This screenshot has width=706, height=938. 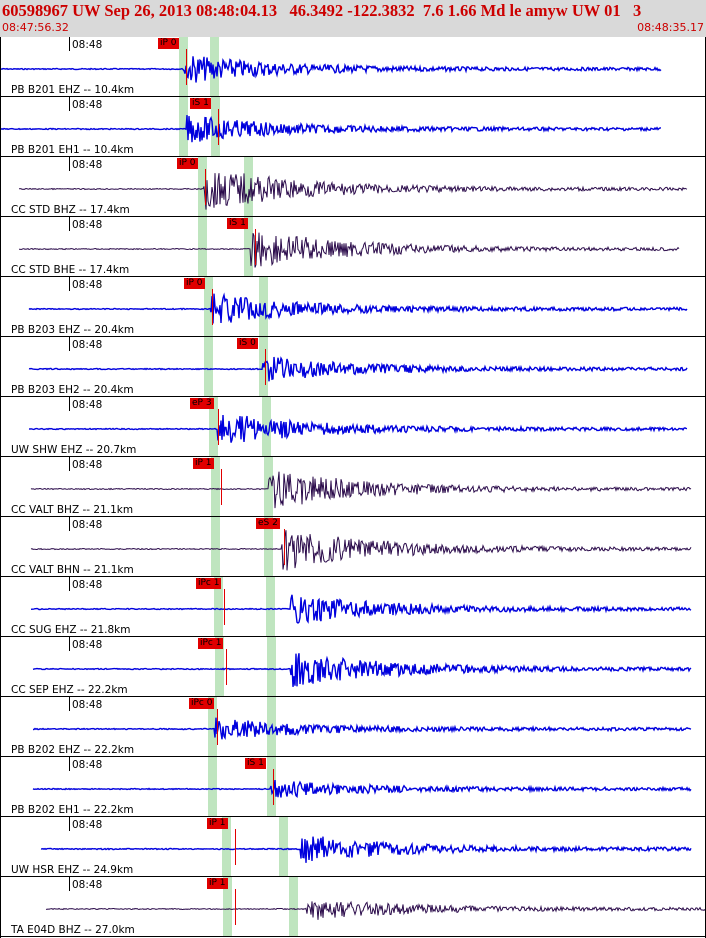 I want to click on trace-panel: 08:48 iP 1 TA E04D BHZ -- 27.0km, so click(x=353, y=907).